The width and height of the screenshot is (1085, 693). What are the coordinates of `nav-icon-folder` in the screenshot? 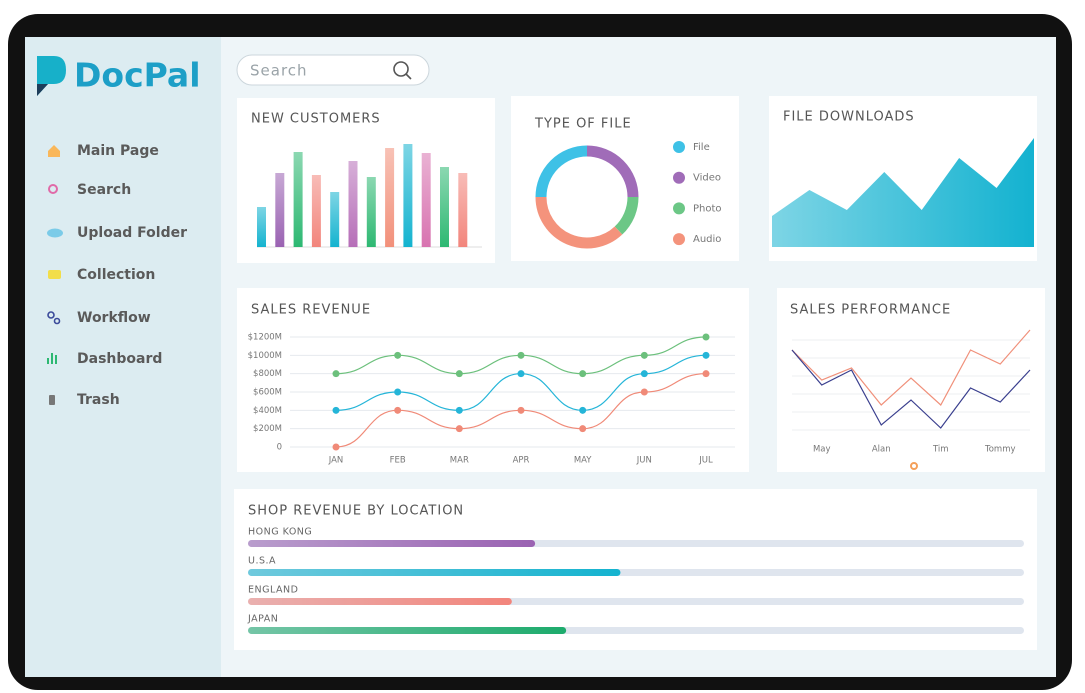 It's located at (54, 274).